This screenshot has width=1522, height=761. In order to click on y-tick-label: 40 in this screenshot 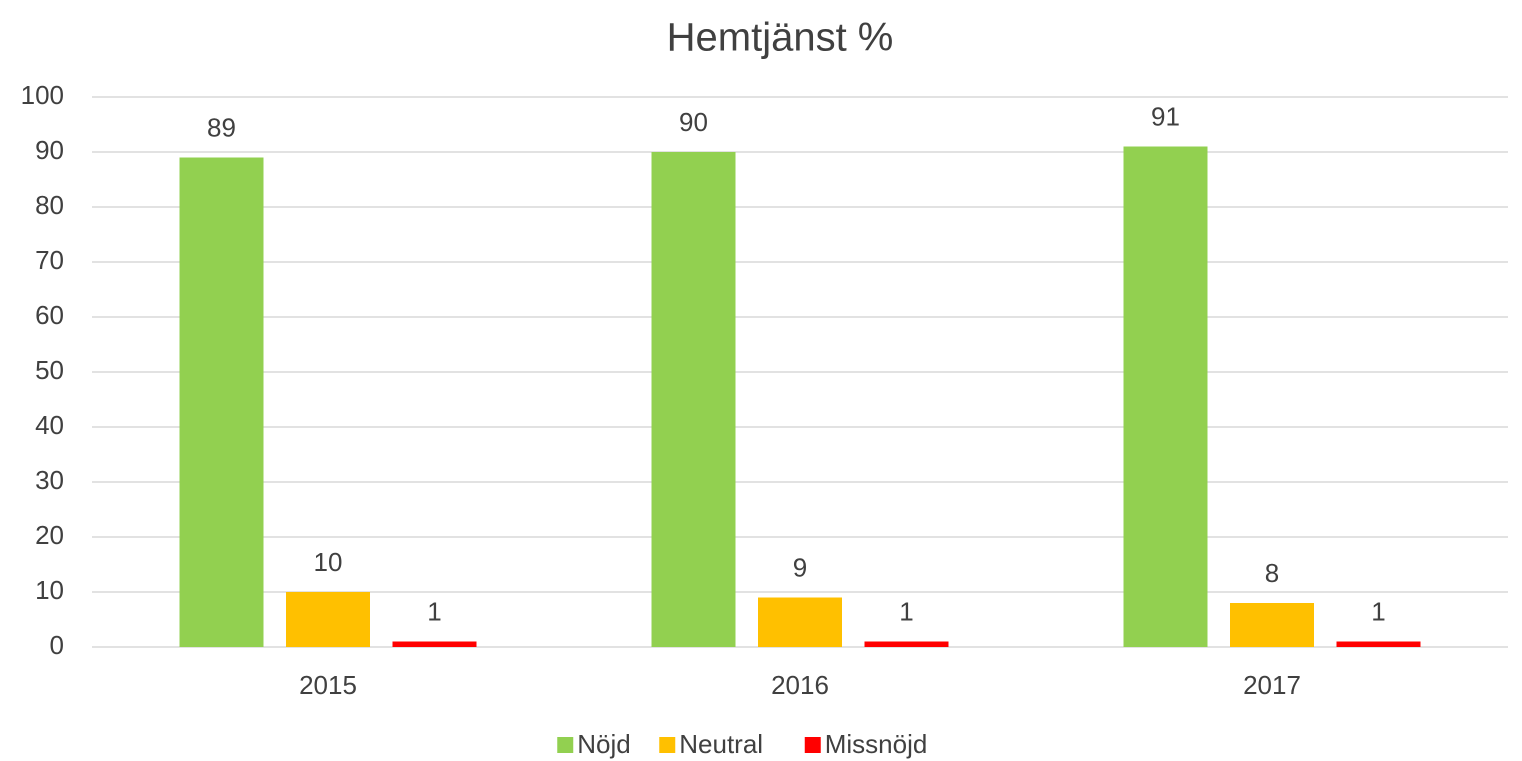, I will do `click(49, 425)`.